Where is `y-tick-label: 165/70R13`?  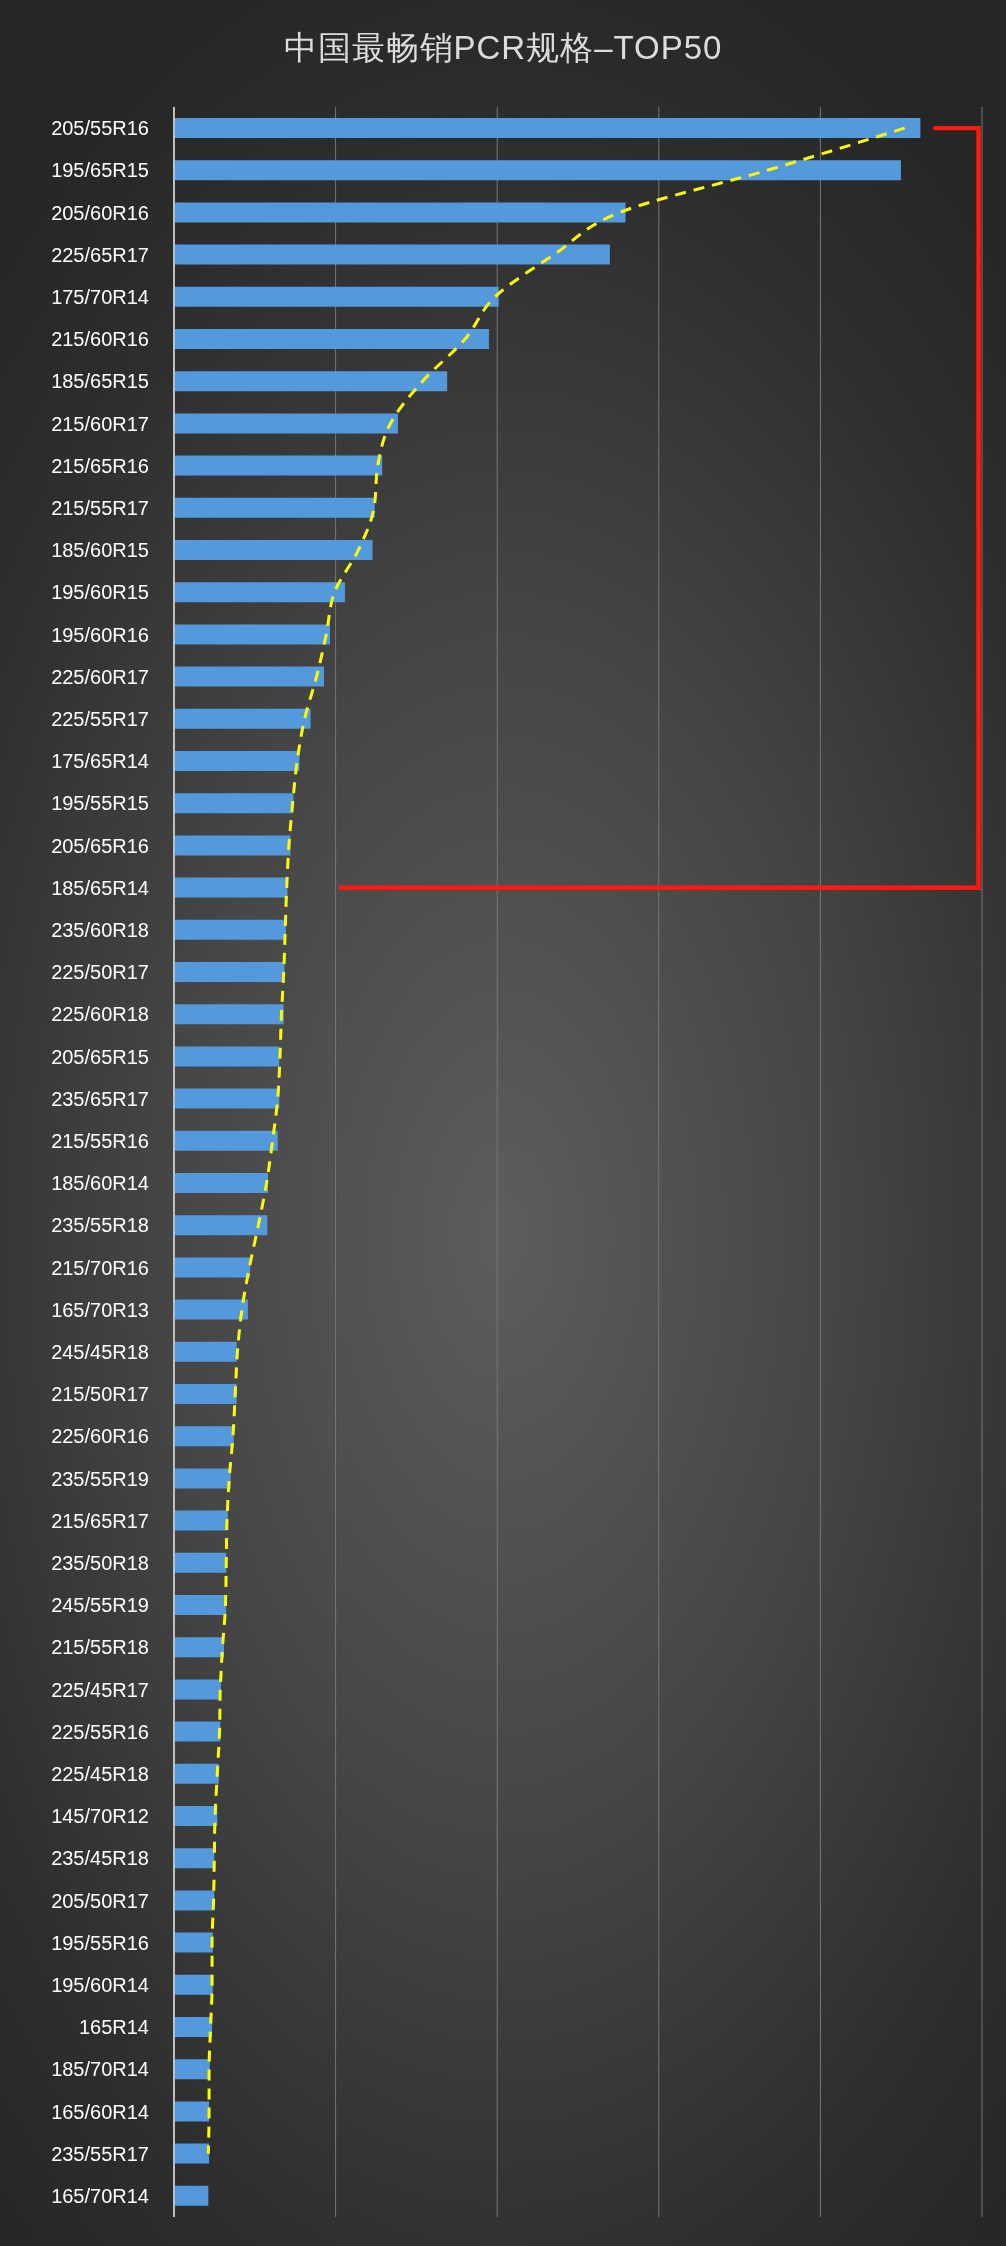 y-tick-label: 165/70R13 is located at coordinates (100, 1309).